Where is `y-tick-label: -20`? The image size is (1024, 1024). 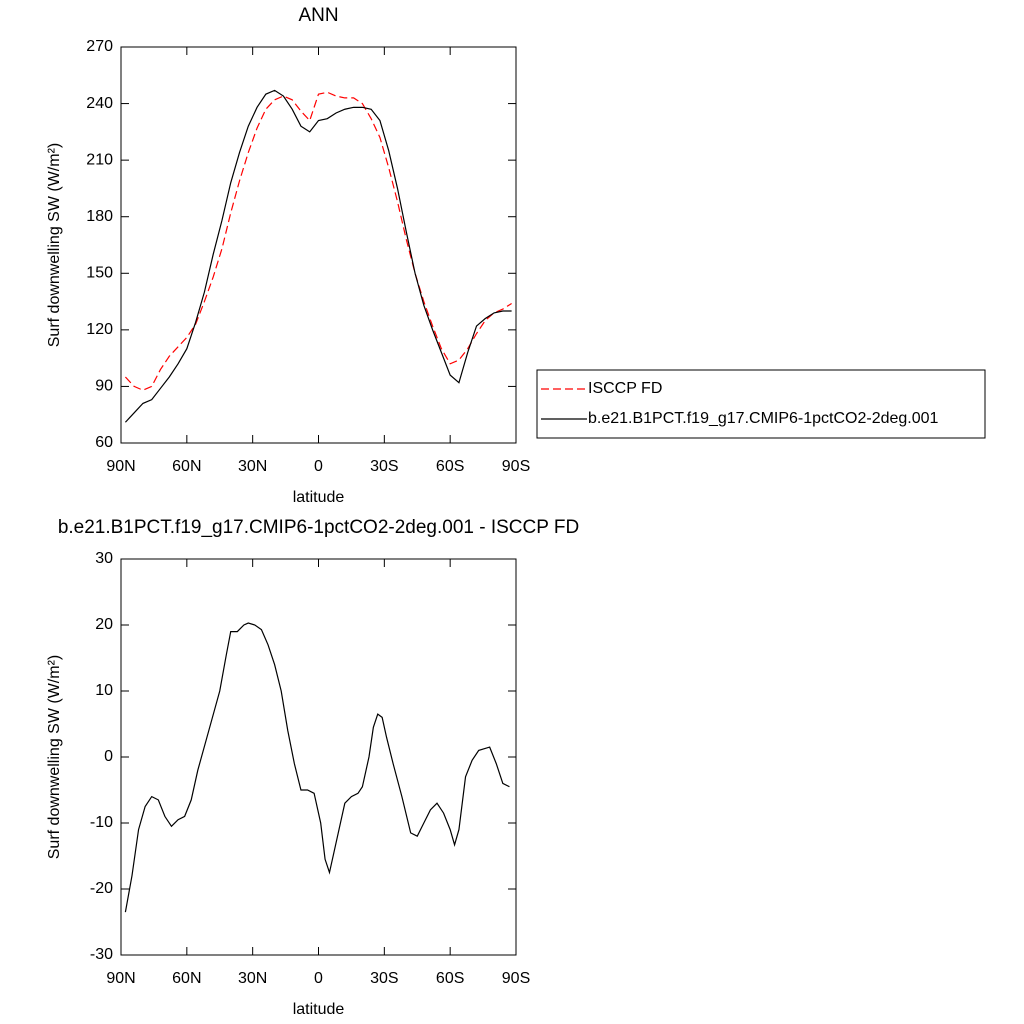
y-tick-label: -20 is located at coordinates (101, 888).